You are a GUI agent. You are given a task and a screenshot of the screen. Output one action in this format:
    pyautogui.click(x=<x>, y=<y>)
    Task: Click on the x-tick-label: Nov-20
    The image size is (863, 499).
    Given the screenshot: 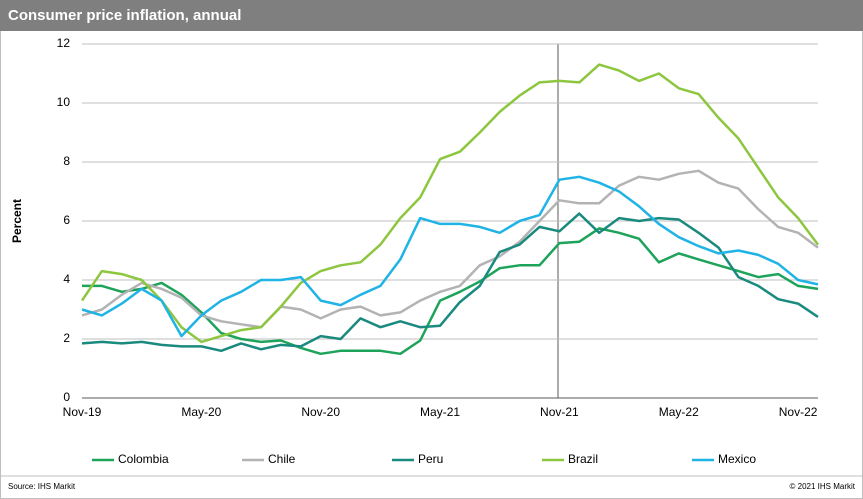 What is the action you would take?
    pyautogui.click(x=320, y=412)
    